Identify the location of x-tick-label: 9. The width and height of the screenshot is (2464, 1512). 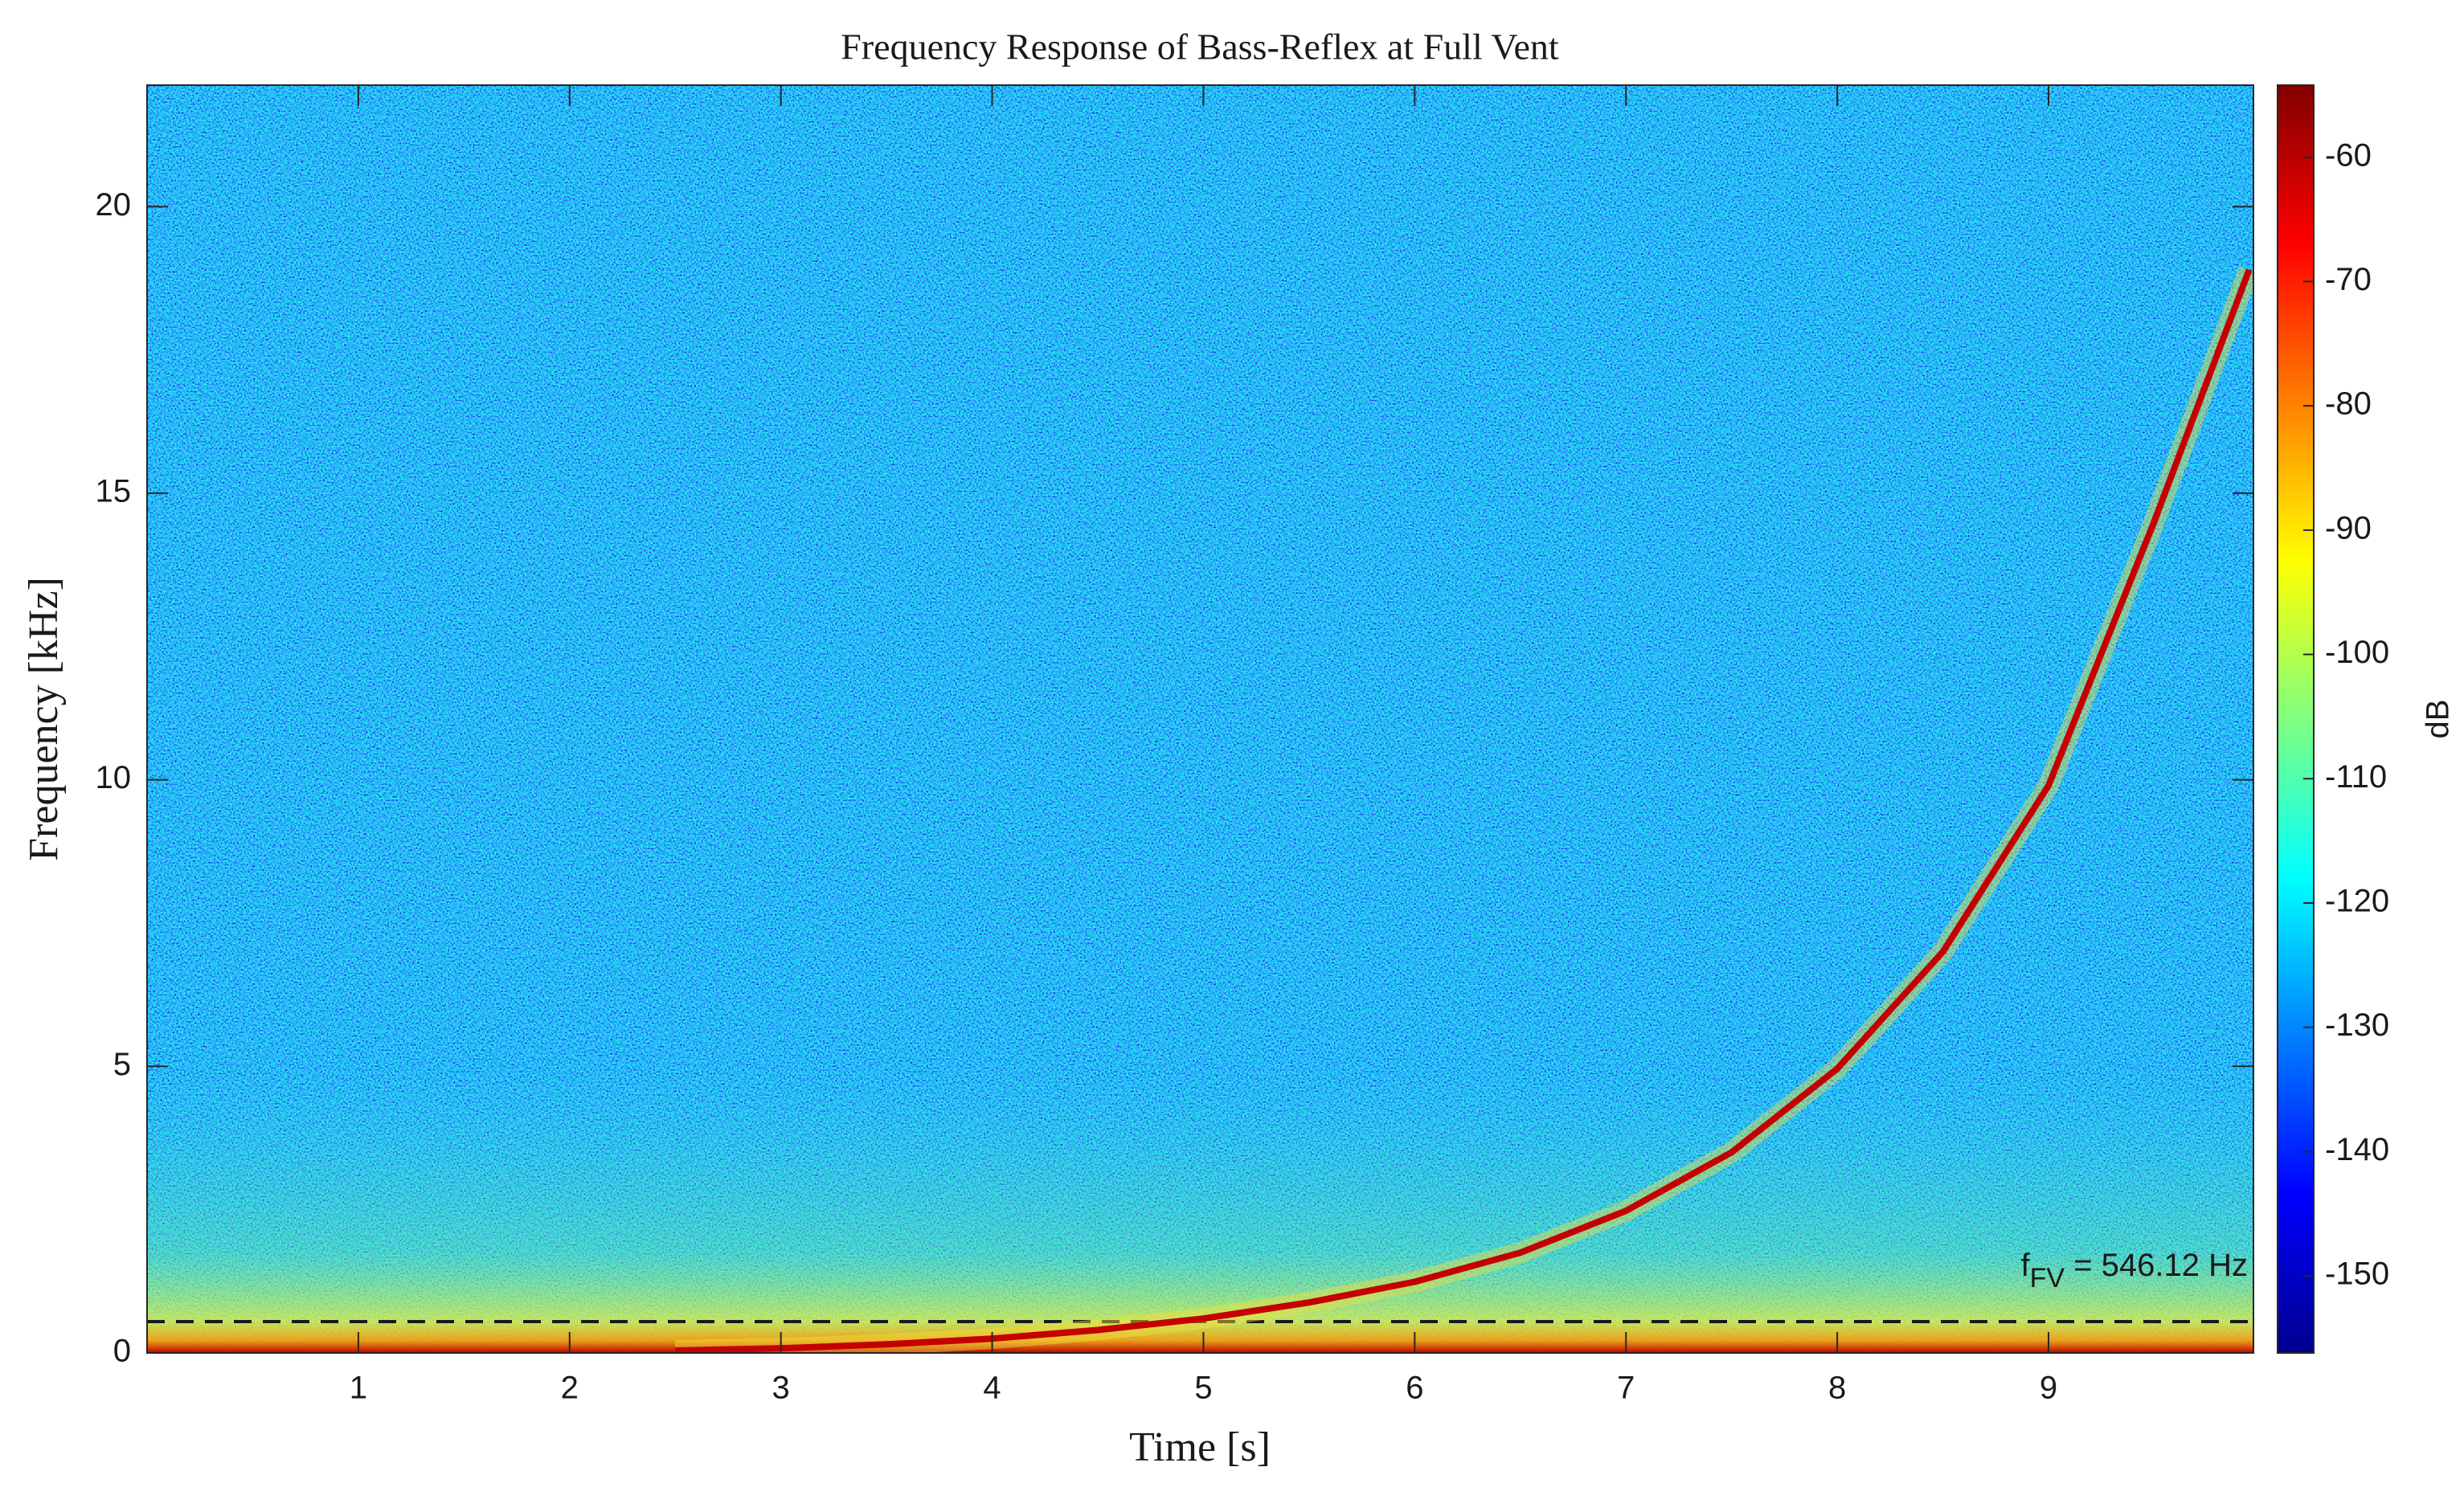
(2048, 1388).